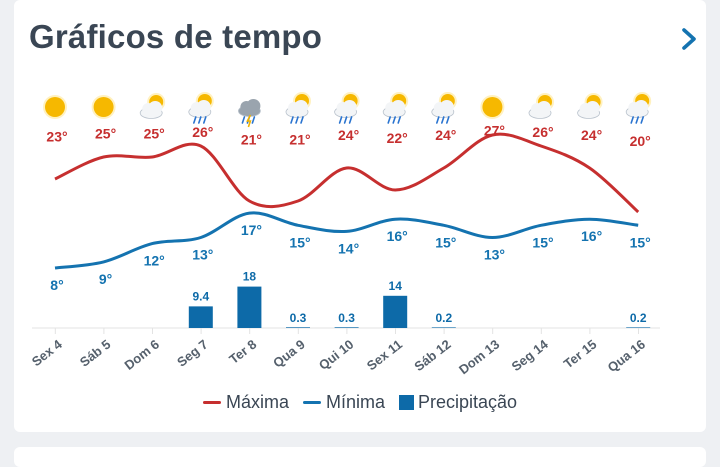 The width and height of the screenshot is (720, 467). What do you see at coordinates (348, 248) in the screenshot?
I see `min-temp-label: 14°` at bounding box center [348, 248].